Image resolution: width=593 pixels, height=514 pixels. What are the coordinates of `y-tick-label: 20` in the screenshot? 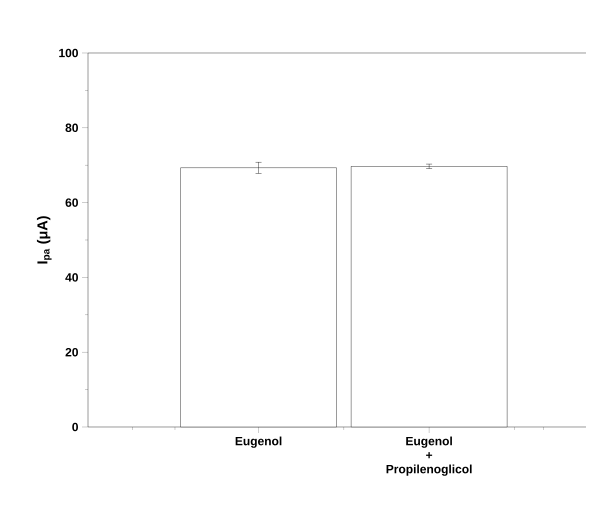 It's located at (72, 352).